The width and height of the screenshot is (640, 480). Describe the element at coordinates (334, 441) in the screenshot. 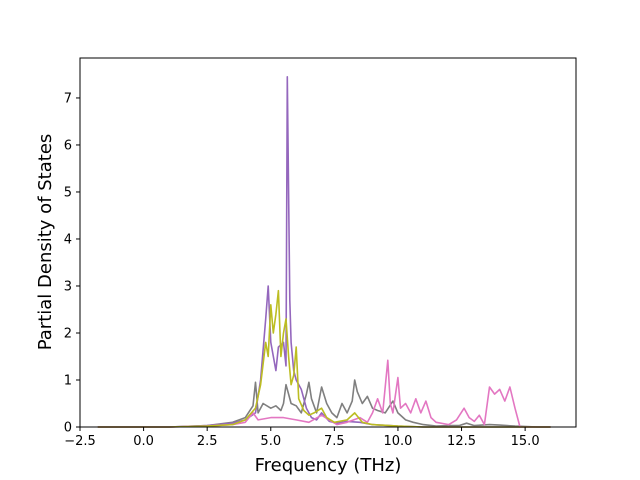

I see `x-tick-label: 7.5` at that location.